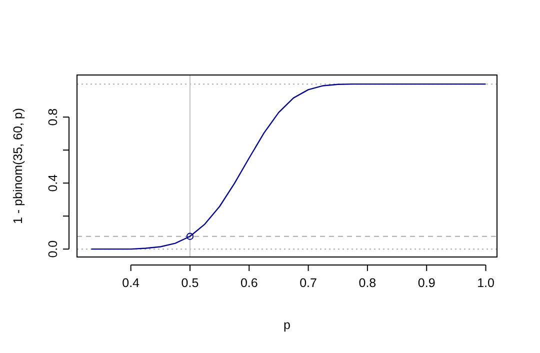 The width and height of the screenshot is (540, 353). What do you see at coordinates (367, 283) in the screenshot?
I see `x-tick-label: 0.8` at bounding box center [367, 283].